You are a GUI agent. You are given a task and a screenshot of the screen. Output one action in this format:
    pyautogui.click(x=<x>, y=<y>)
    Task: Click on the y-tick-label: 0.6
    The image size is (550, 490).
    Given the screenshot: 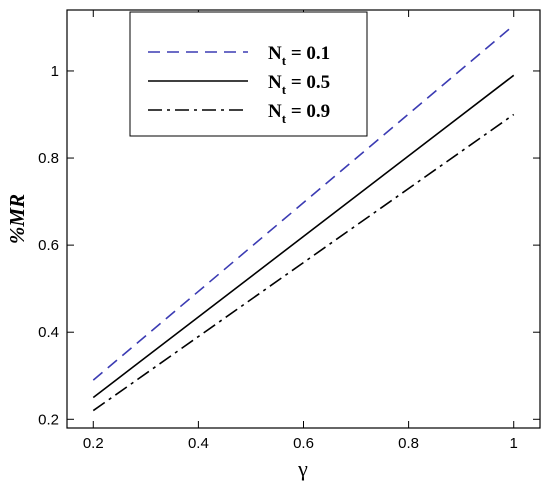 What is the action you would take?
    pyautogui.click(x=48, y=245)
    